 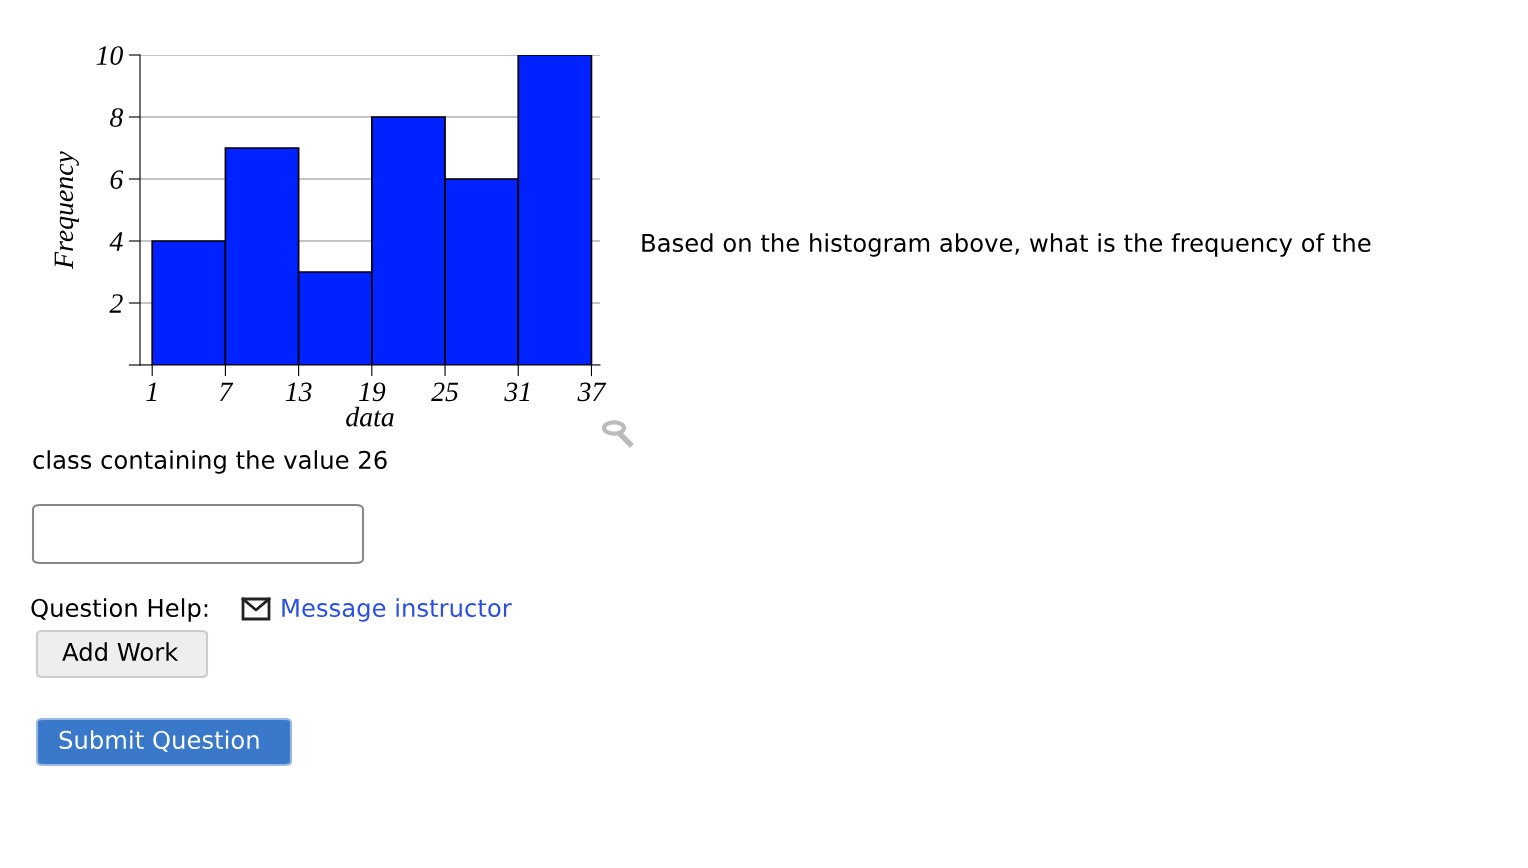 I want to click on text: Add Work, so click(x=120, y=652).